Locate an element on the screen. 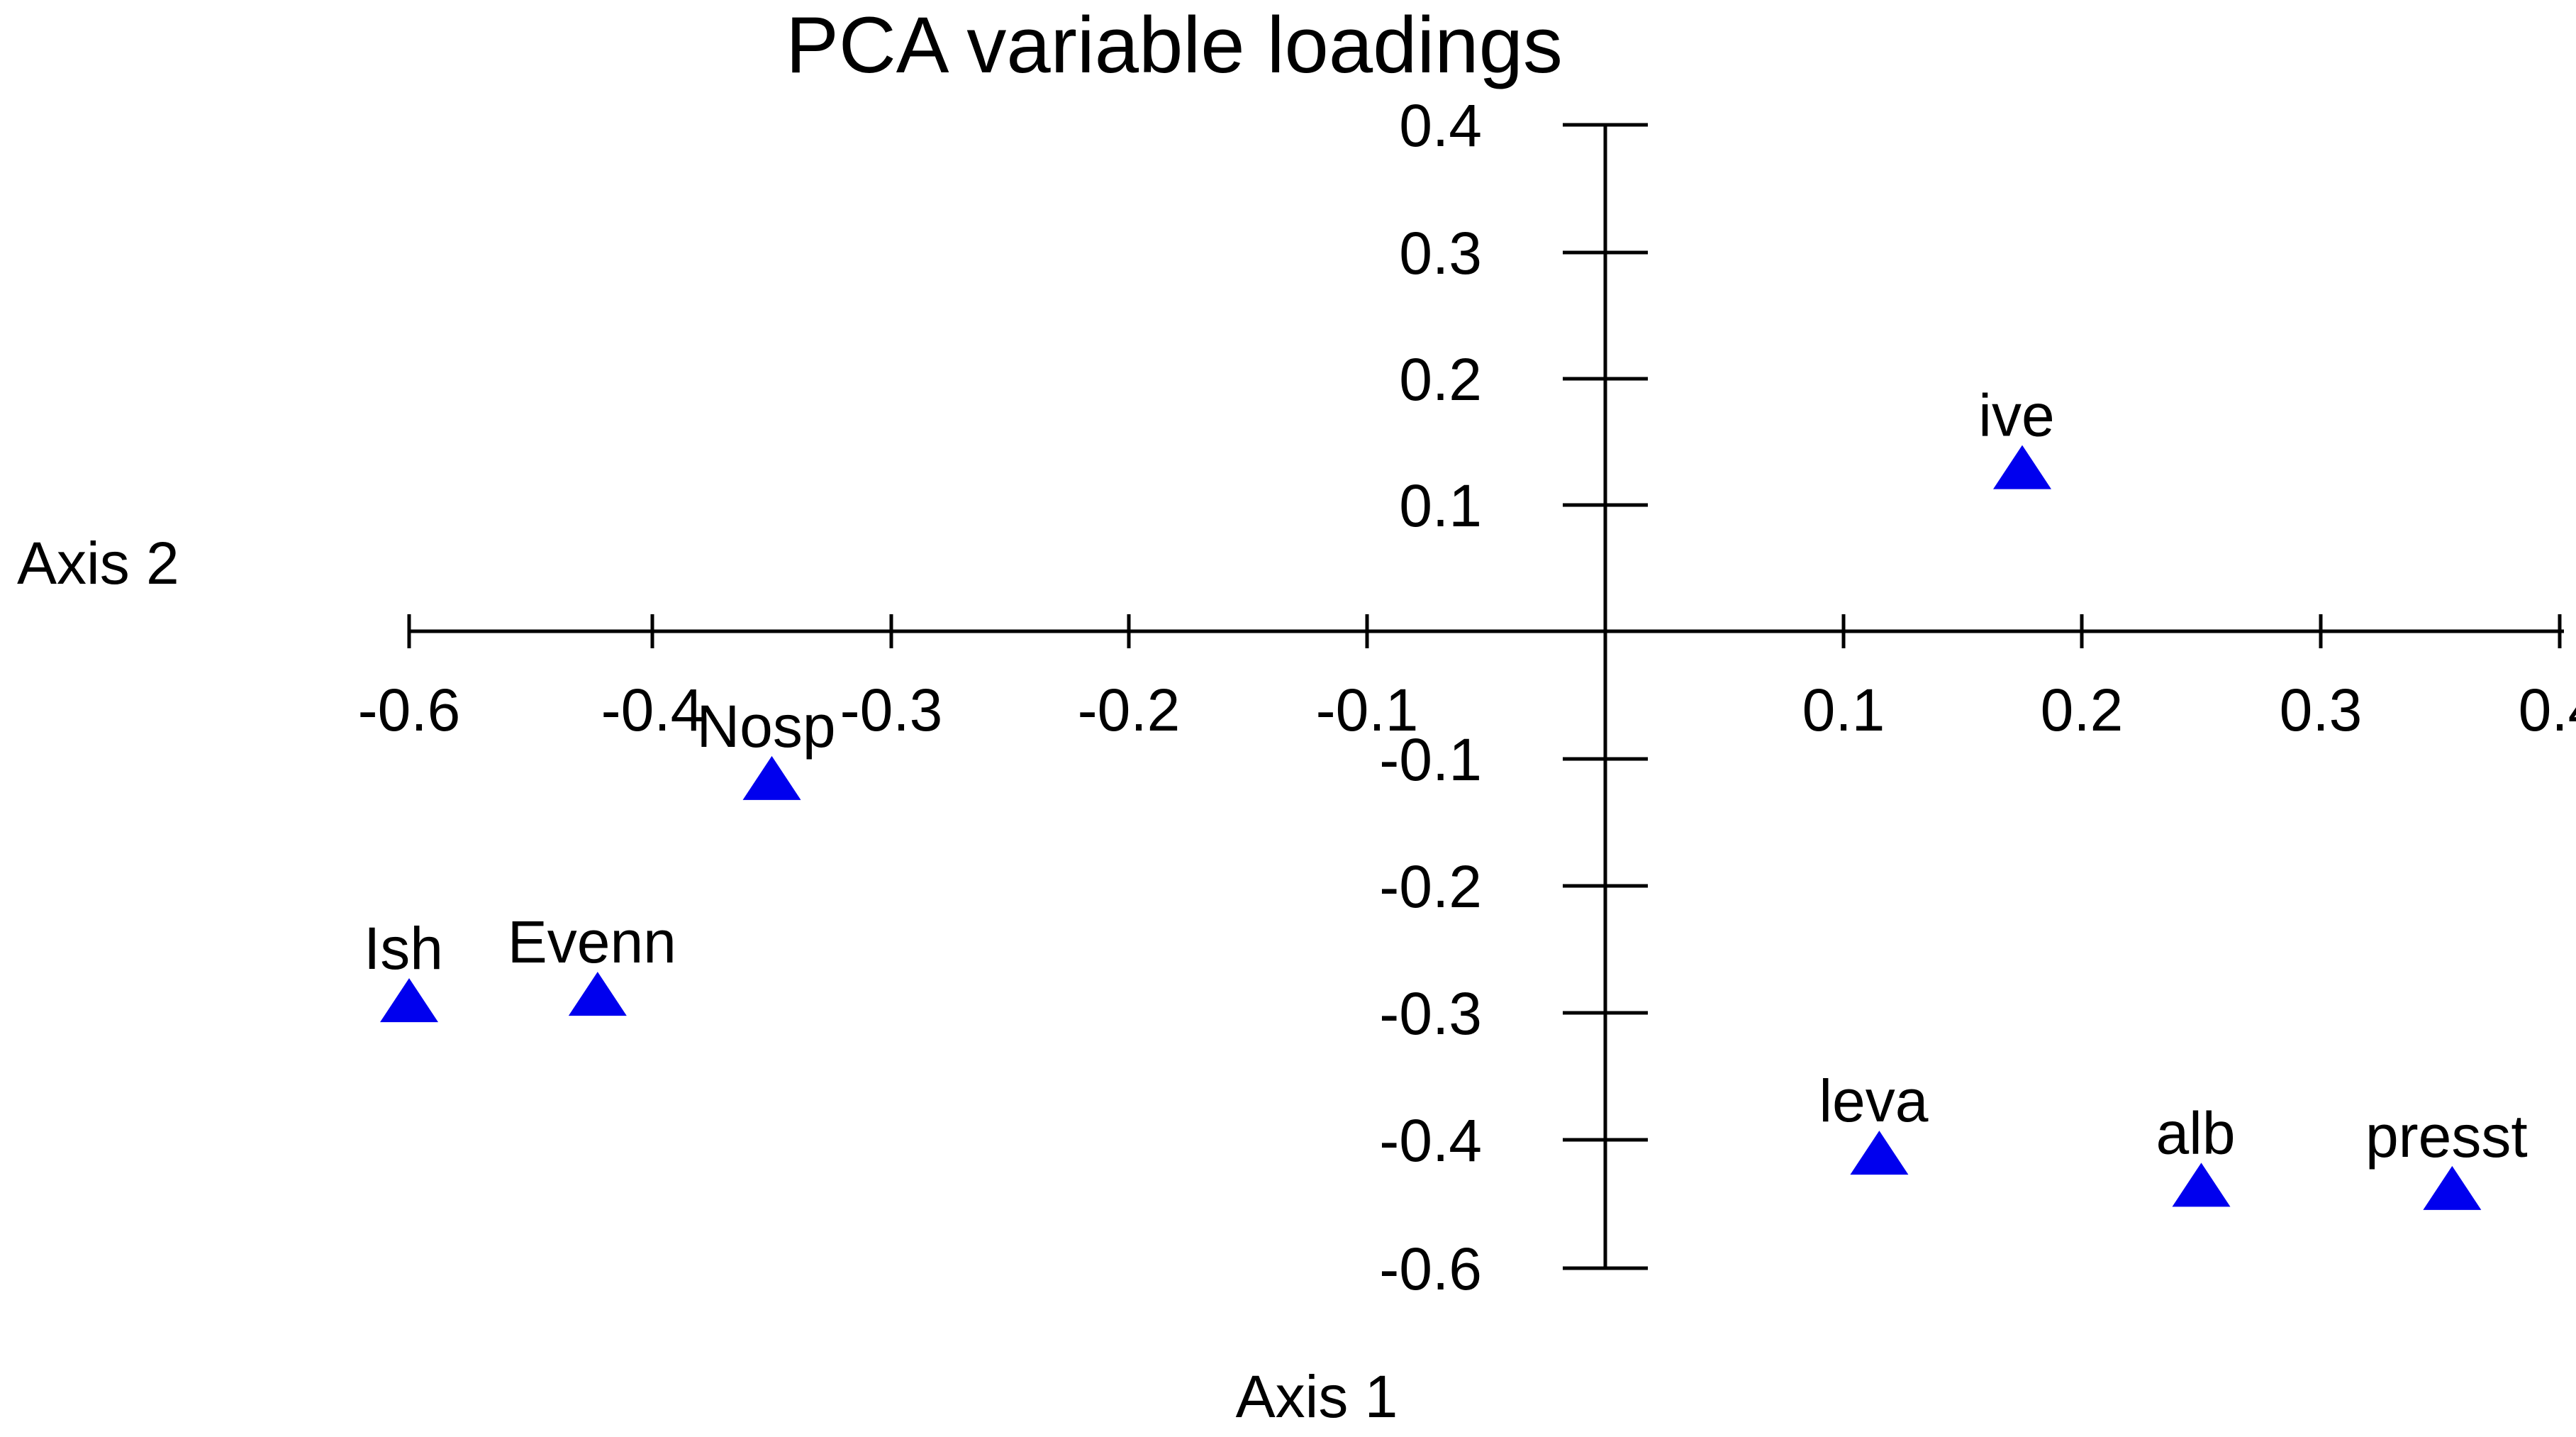 Image resolution: width=2576 pixels, height=1437 pixels. point-label-ive: ive is located at coordinates (2016, 415).